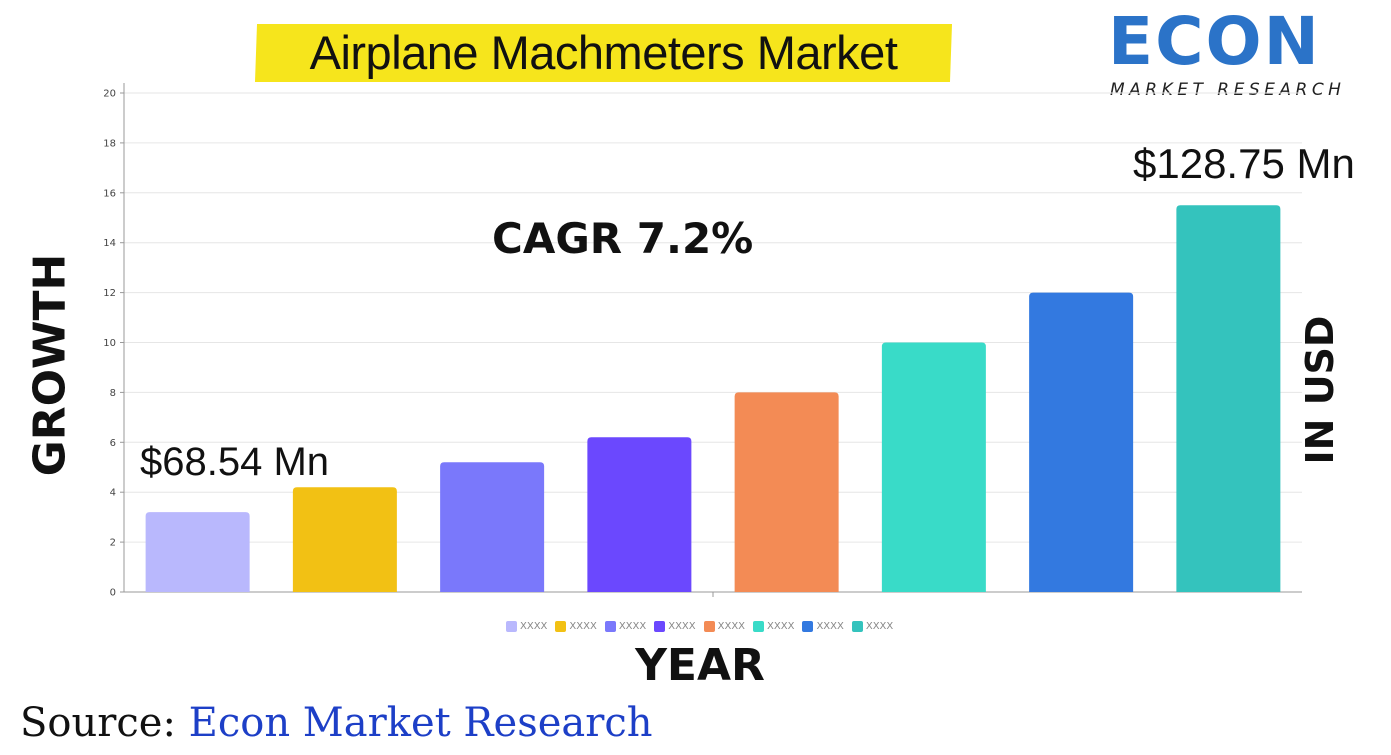 The height and width of the screenshot is (755, 1391). What do you see at coordinates (781, 626) in the screenshot?
I see `legend-label-5: XXXX` at bounding box center [781, 626].